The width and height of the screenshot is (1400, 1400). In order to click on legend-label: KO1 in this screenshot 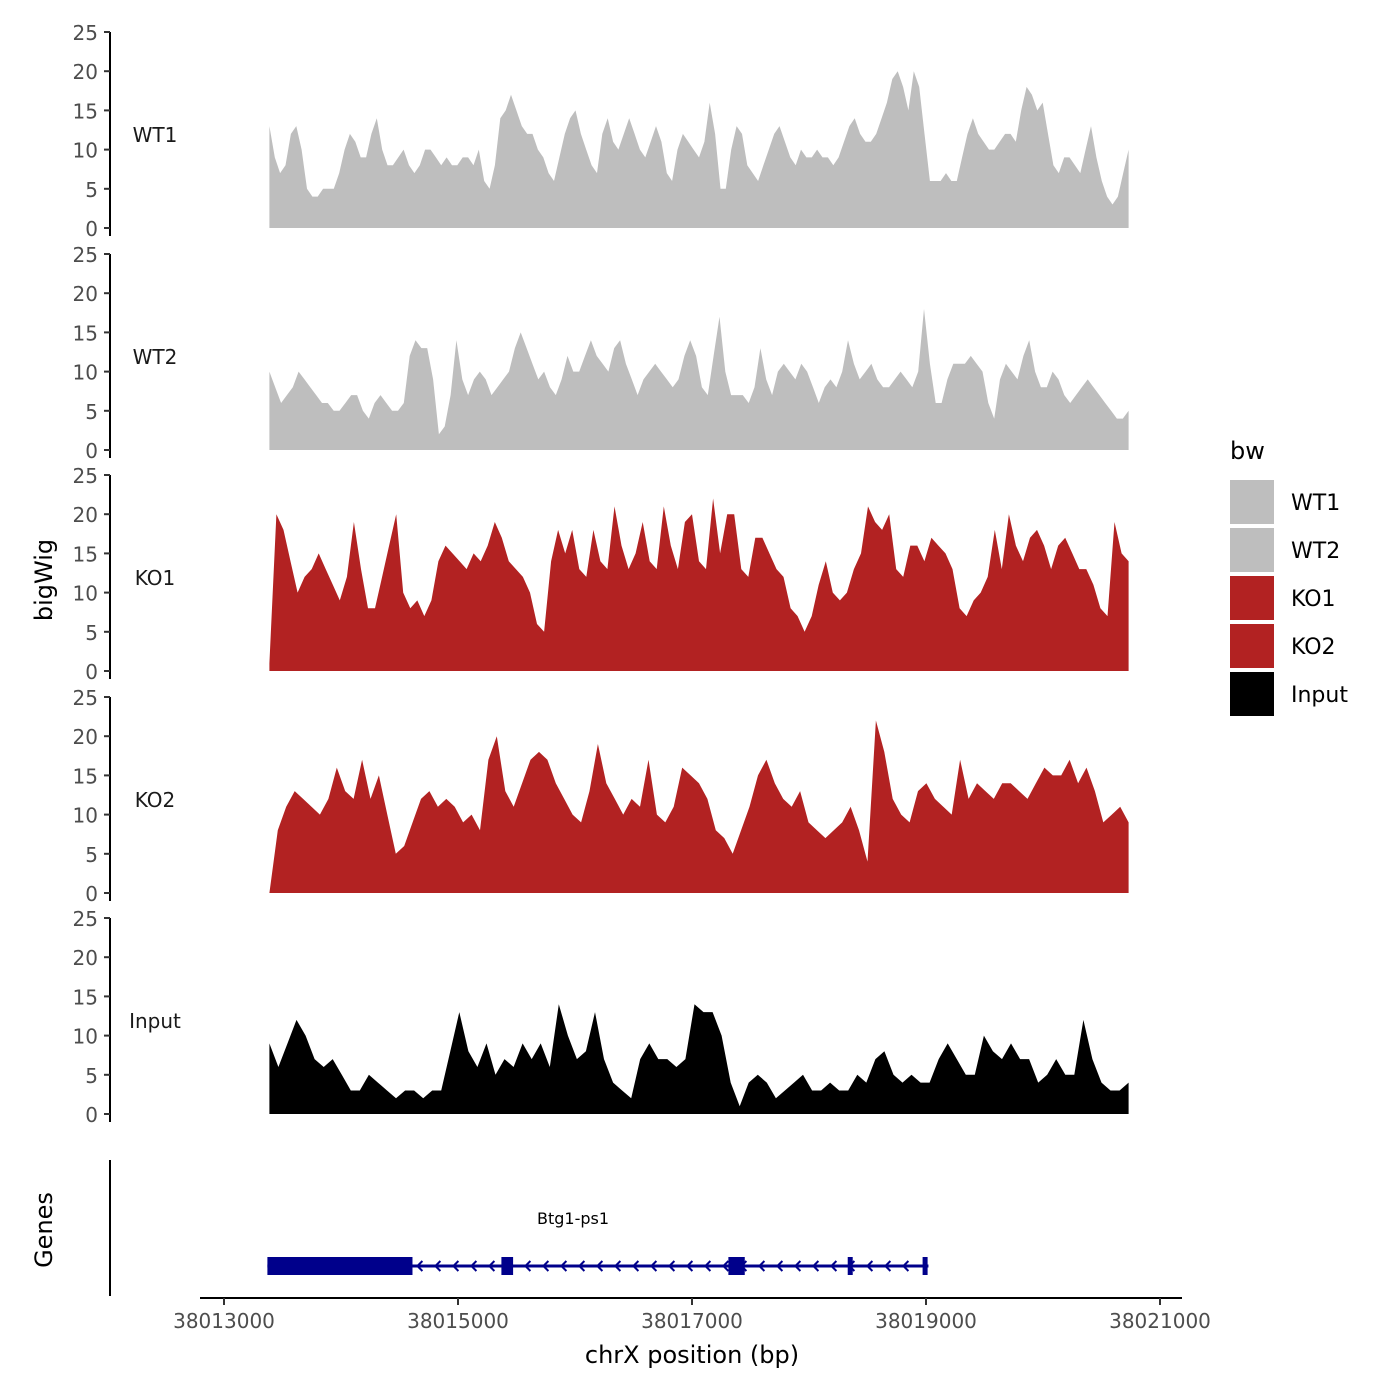, I will do `click(1313, 599)`.